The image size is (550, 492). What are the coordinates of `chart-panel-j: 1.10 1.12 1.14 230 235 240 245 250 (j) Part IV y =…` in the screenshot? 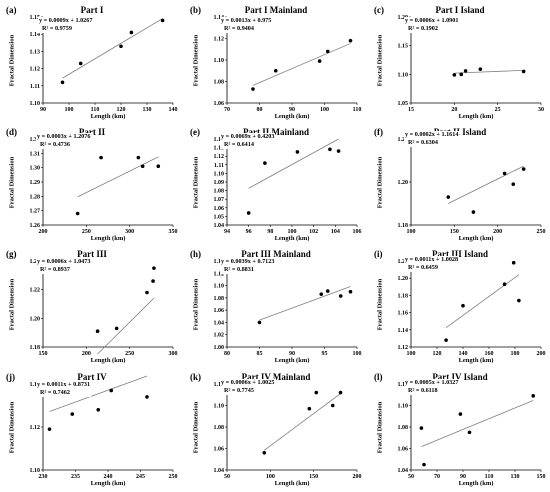 It's located at (92, 429).